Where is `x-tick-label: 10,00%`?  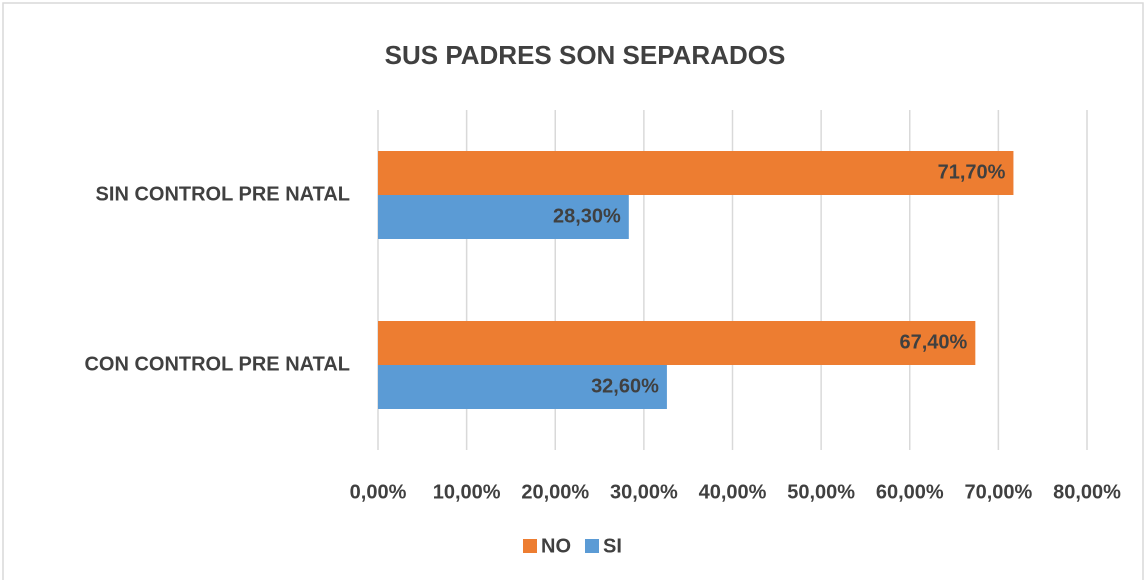 x-tick-label: 10,00% is located at coordinates (467, 492).